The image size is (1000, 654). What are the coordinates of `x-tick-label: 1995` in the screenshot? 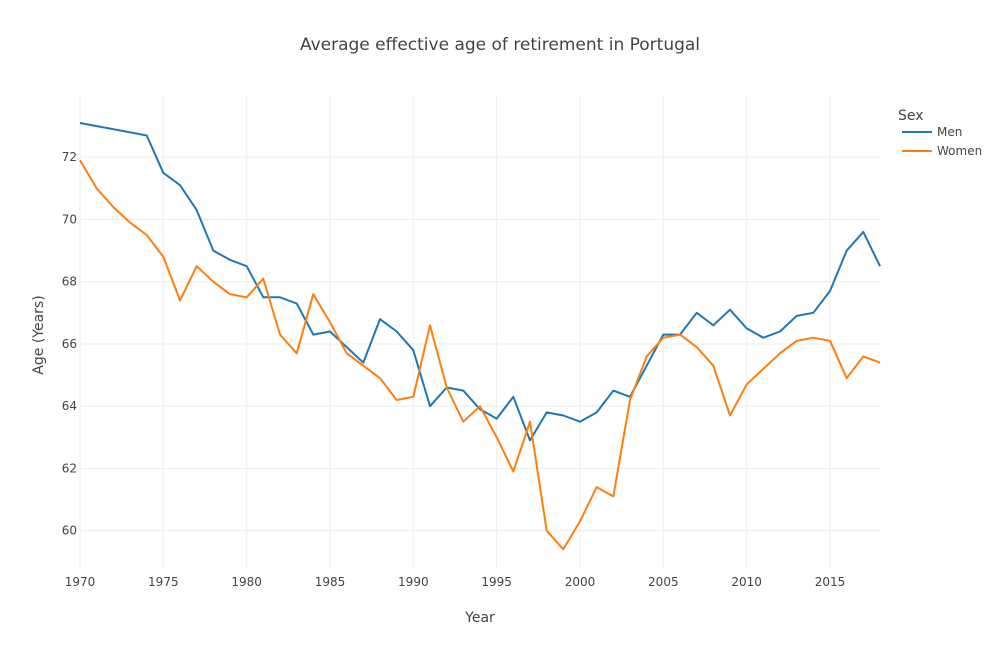 It's located at (496, 582).